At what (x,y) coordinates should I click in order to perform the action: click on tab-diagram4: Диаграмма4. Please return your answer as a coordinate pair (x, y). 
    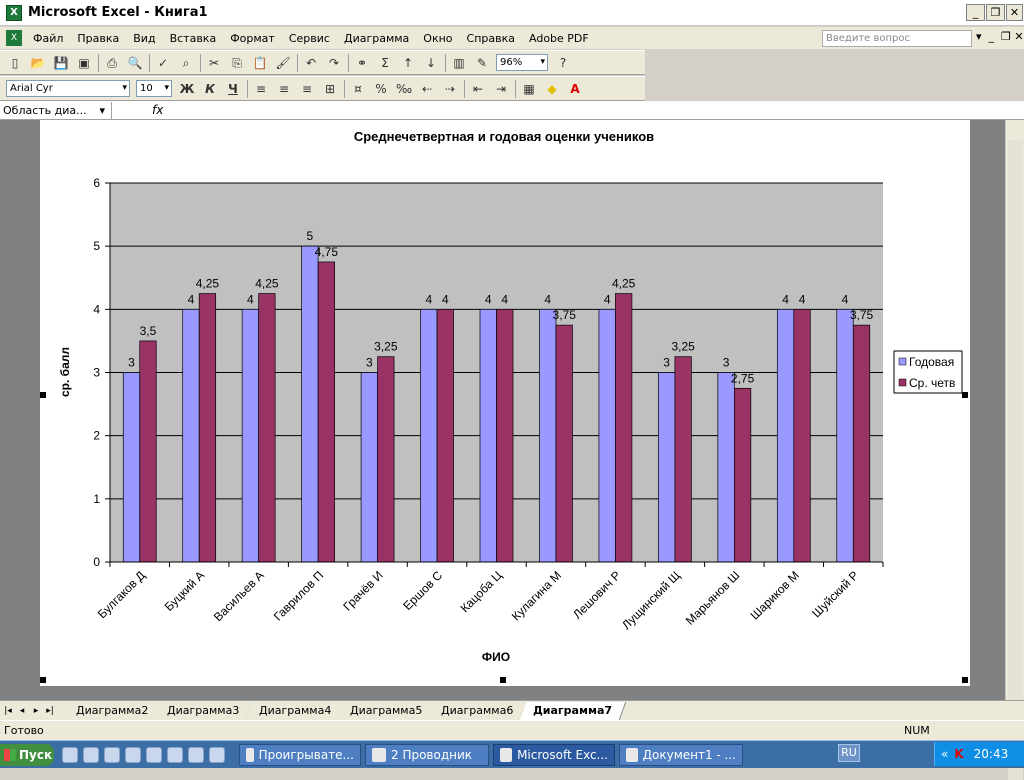
    Looking at the image, I should click on (295, 710).